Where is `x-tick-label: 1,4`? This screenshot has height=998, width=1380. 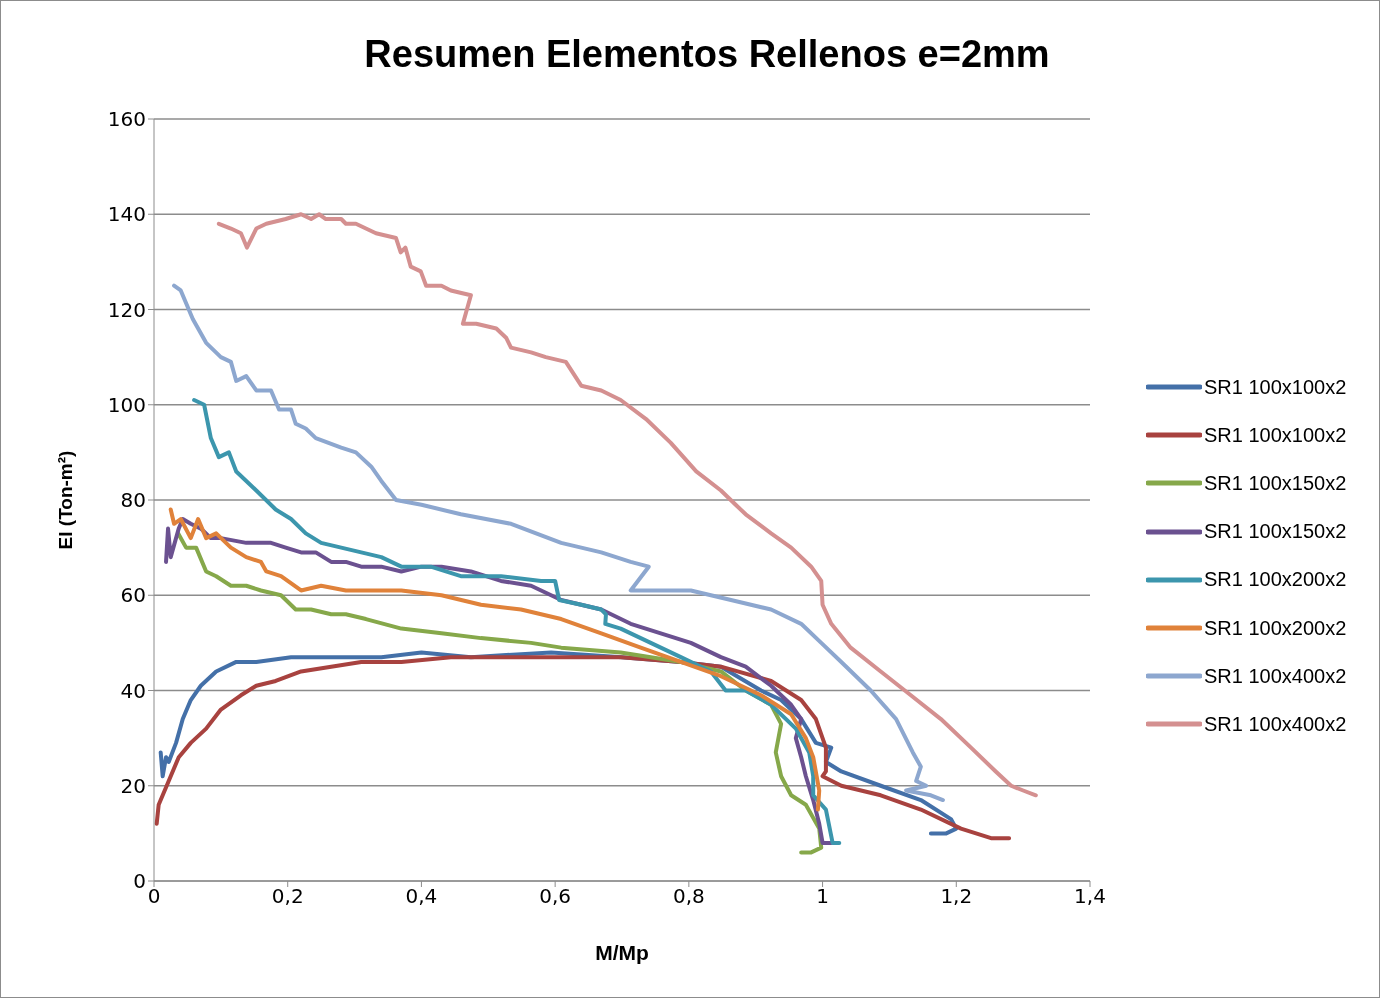
x-tick-label: 1,4 is located at coordinates (1090, 896).